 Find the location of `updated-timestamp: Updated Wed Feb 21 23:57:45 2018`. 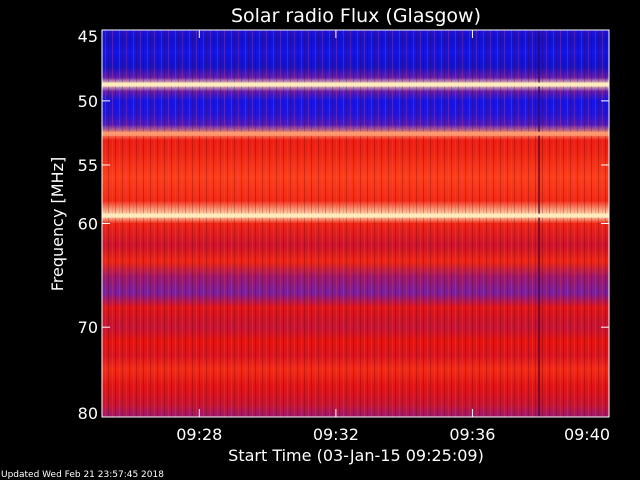

updated-timestamp: Updated Wed Feb 21 23:57:45 2018 is located at coordinates (82, 475).